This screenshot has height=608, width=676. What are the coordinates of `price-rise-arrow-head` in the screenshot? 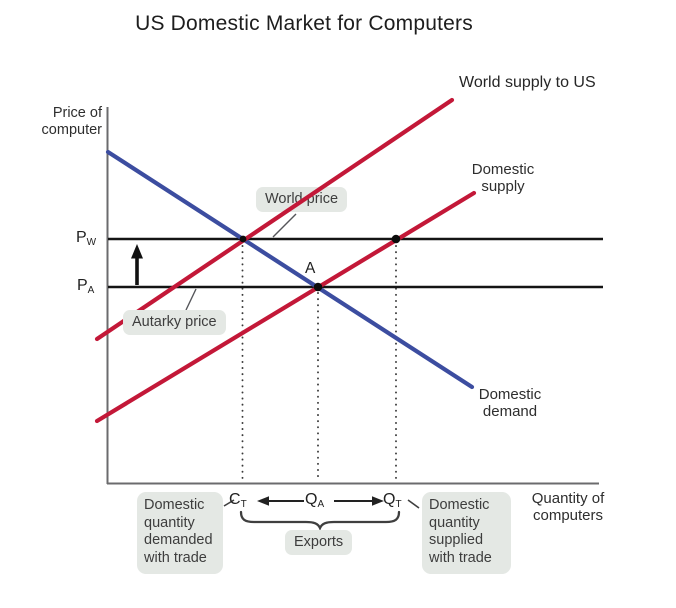 It's located at (137, 251).